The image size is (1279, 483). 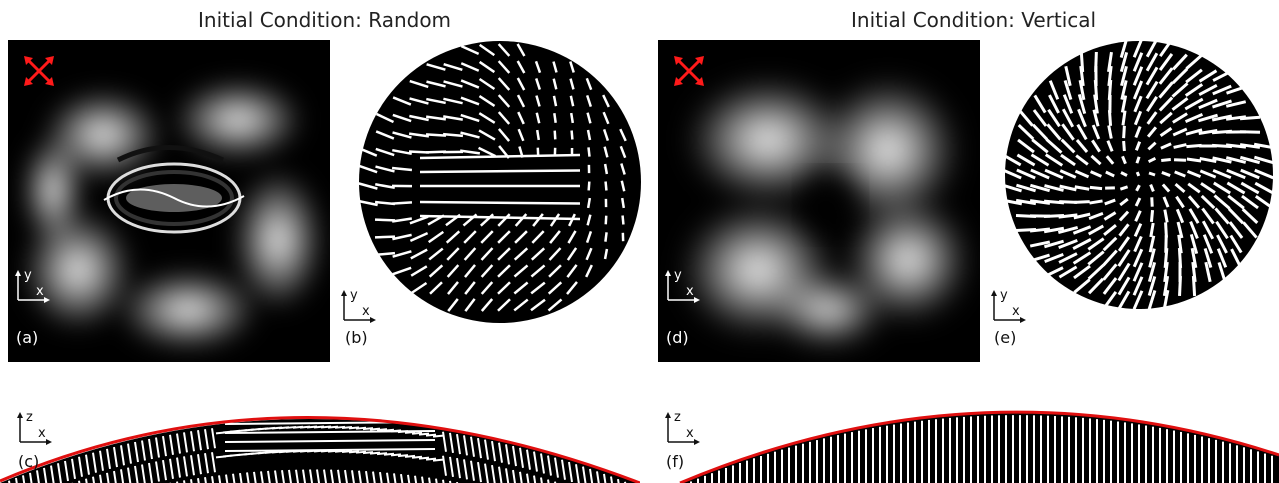 I want to click on axes-arrow-icon, so click(x=682, y=428).